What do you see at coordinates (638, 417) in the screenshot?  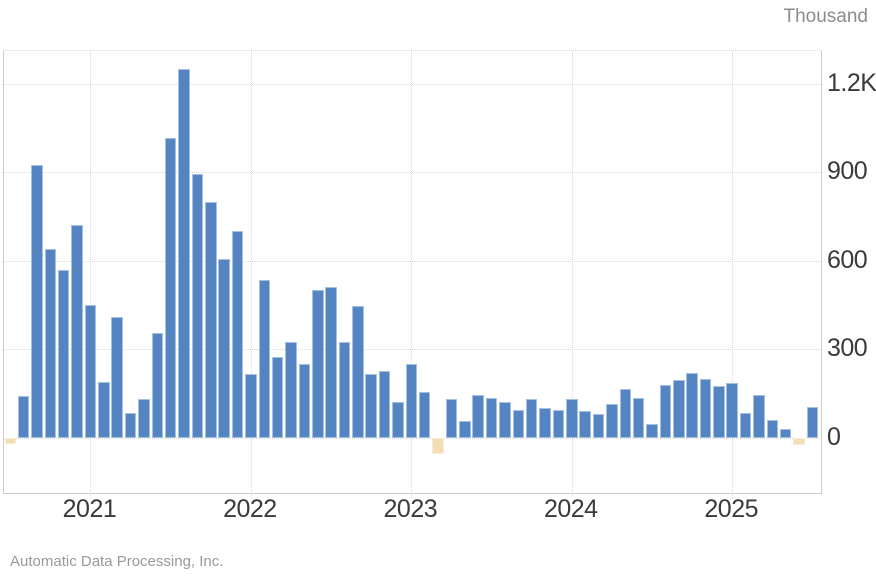 I see `bar-jun-2024` at bounding box center [638, 417].